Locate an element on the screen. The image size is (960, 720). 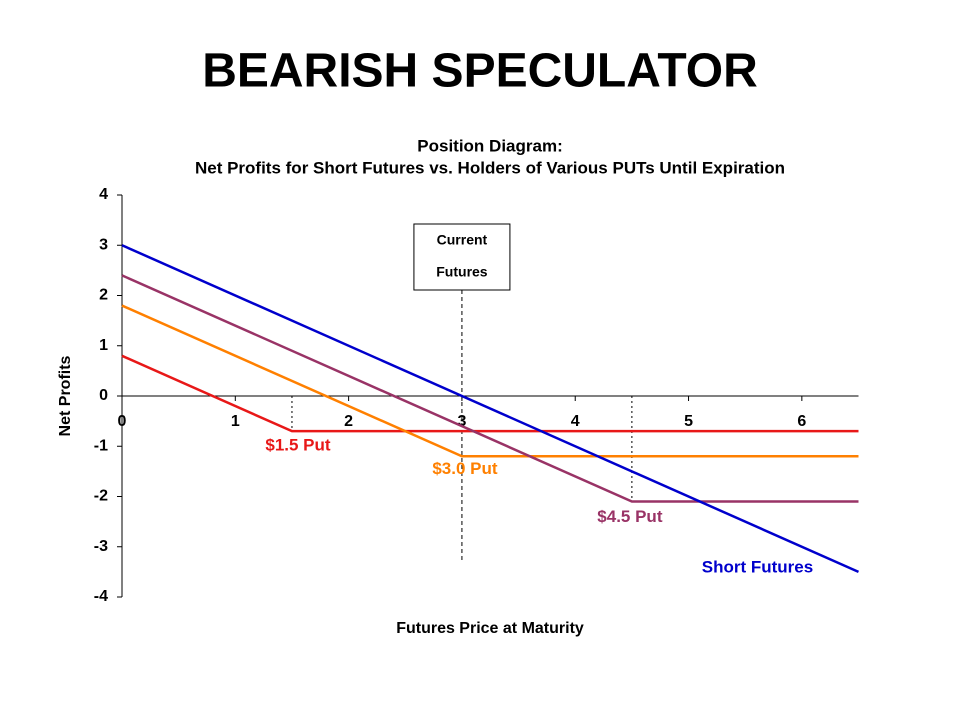
y-tick-label: 1 is located at coordinates (103, 345).